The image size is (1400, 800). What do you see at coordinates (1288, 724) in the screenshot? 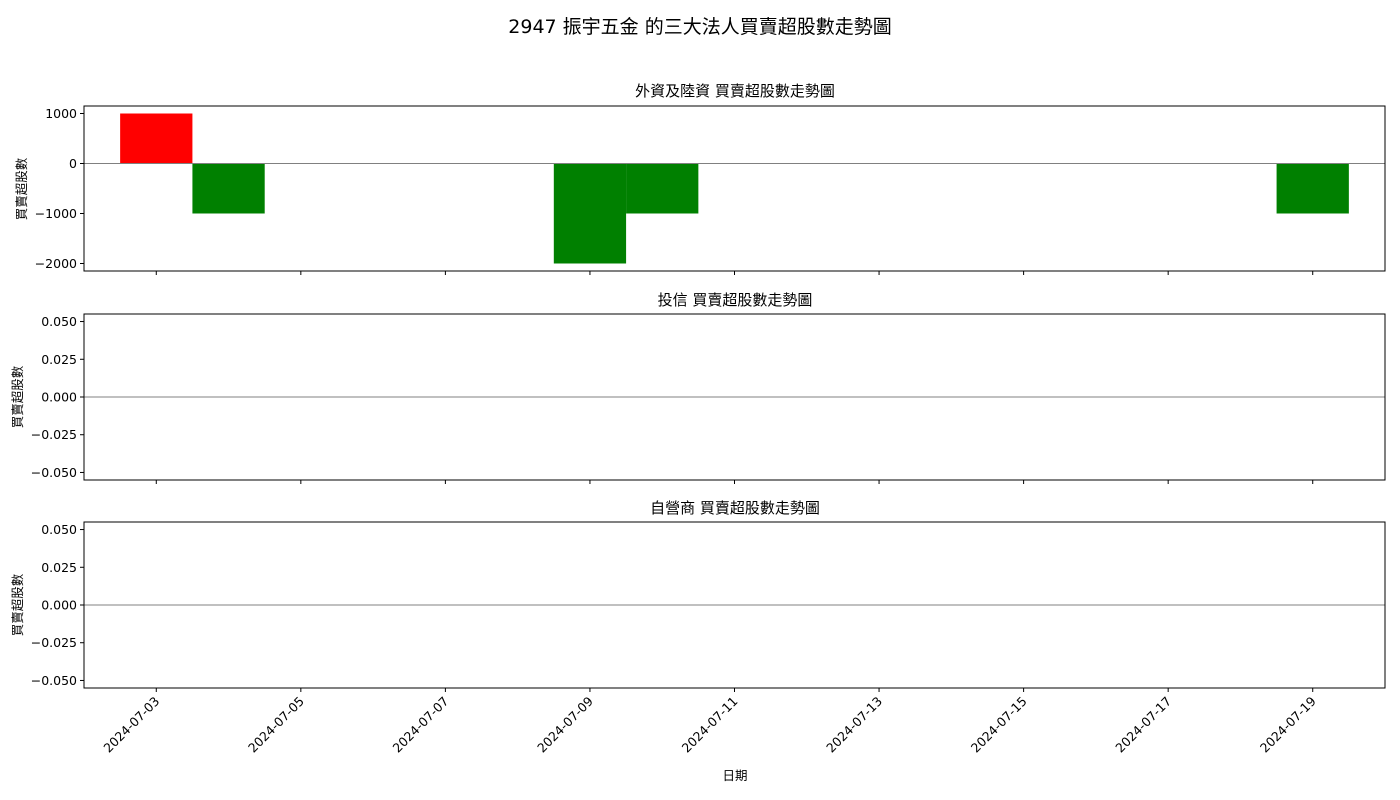
I see `x-tick-label: 2024-07-19` at bounding box center [1288, 724].